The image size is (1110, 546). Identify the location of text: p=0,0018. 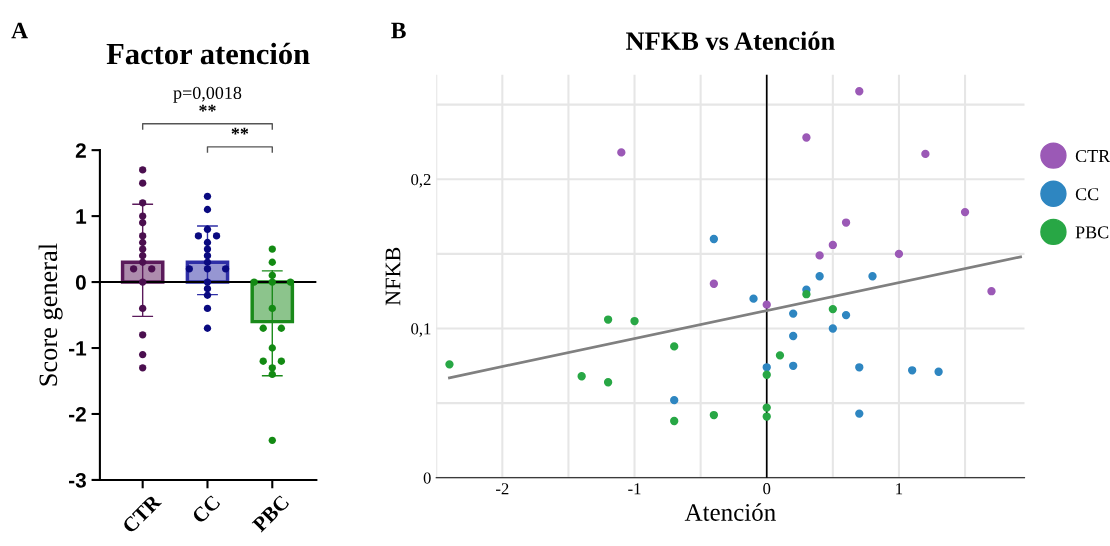
(207, 94).